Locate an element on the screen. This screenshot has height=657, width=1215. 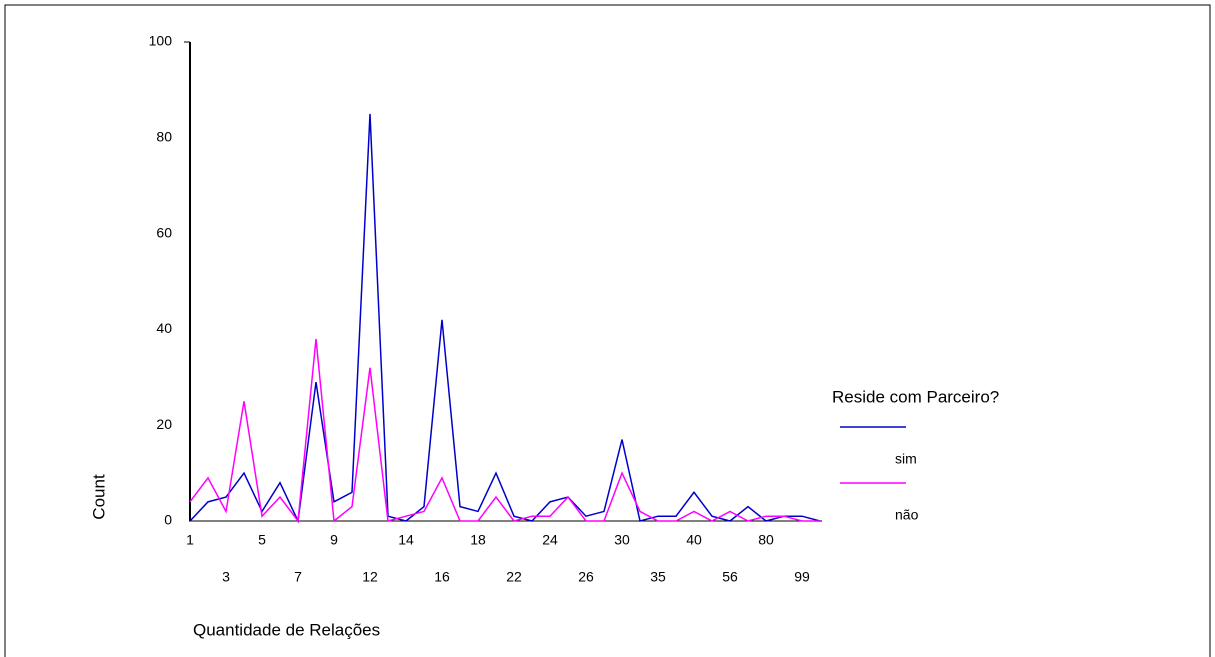
x-tick-label: 80 is located at coordinates (766, 540).